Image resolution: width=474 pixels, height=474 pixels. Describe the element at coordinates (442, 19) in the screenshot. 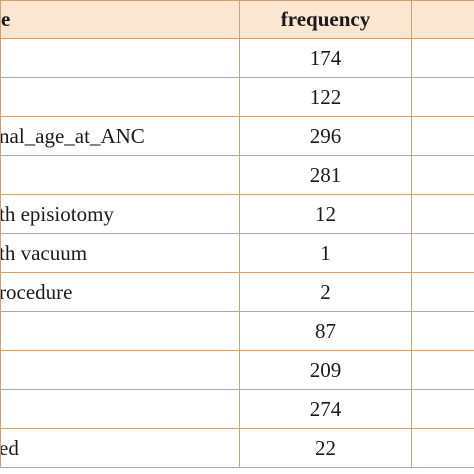

I see `header-extra-cell` at that location.